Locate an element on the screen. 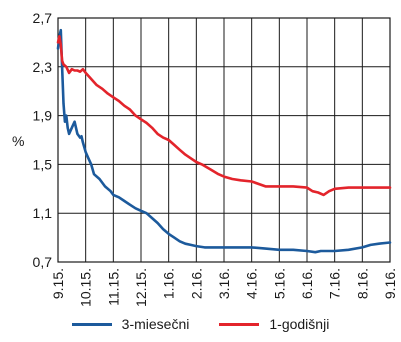  x-tick-label: 10.15. is located at coordinates (86, 287).